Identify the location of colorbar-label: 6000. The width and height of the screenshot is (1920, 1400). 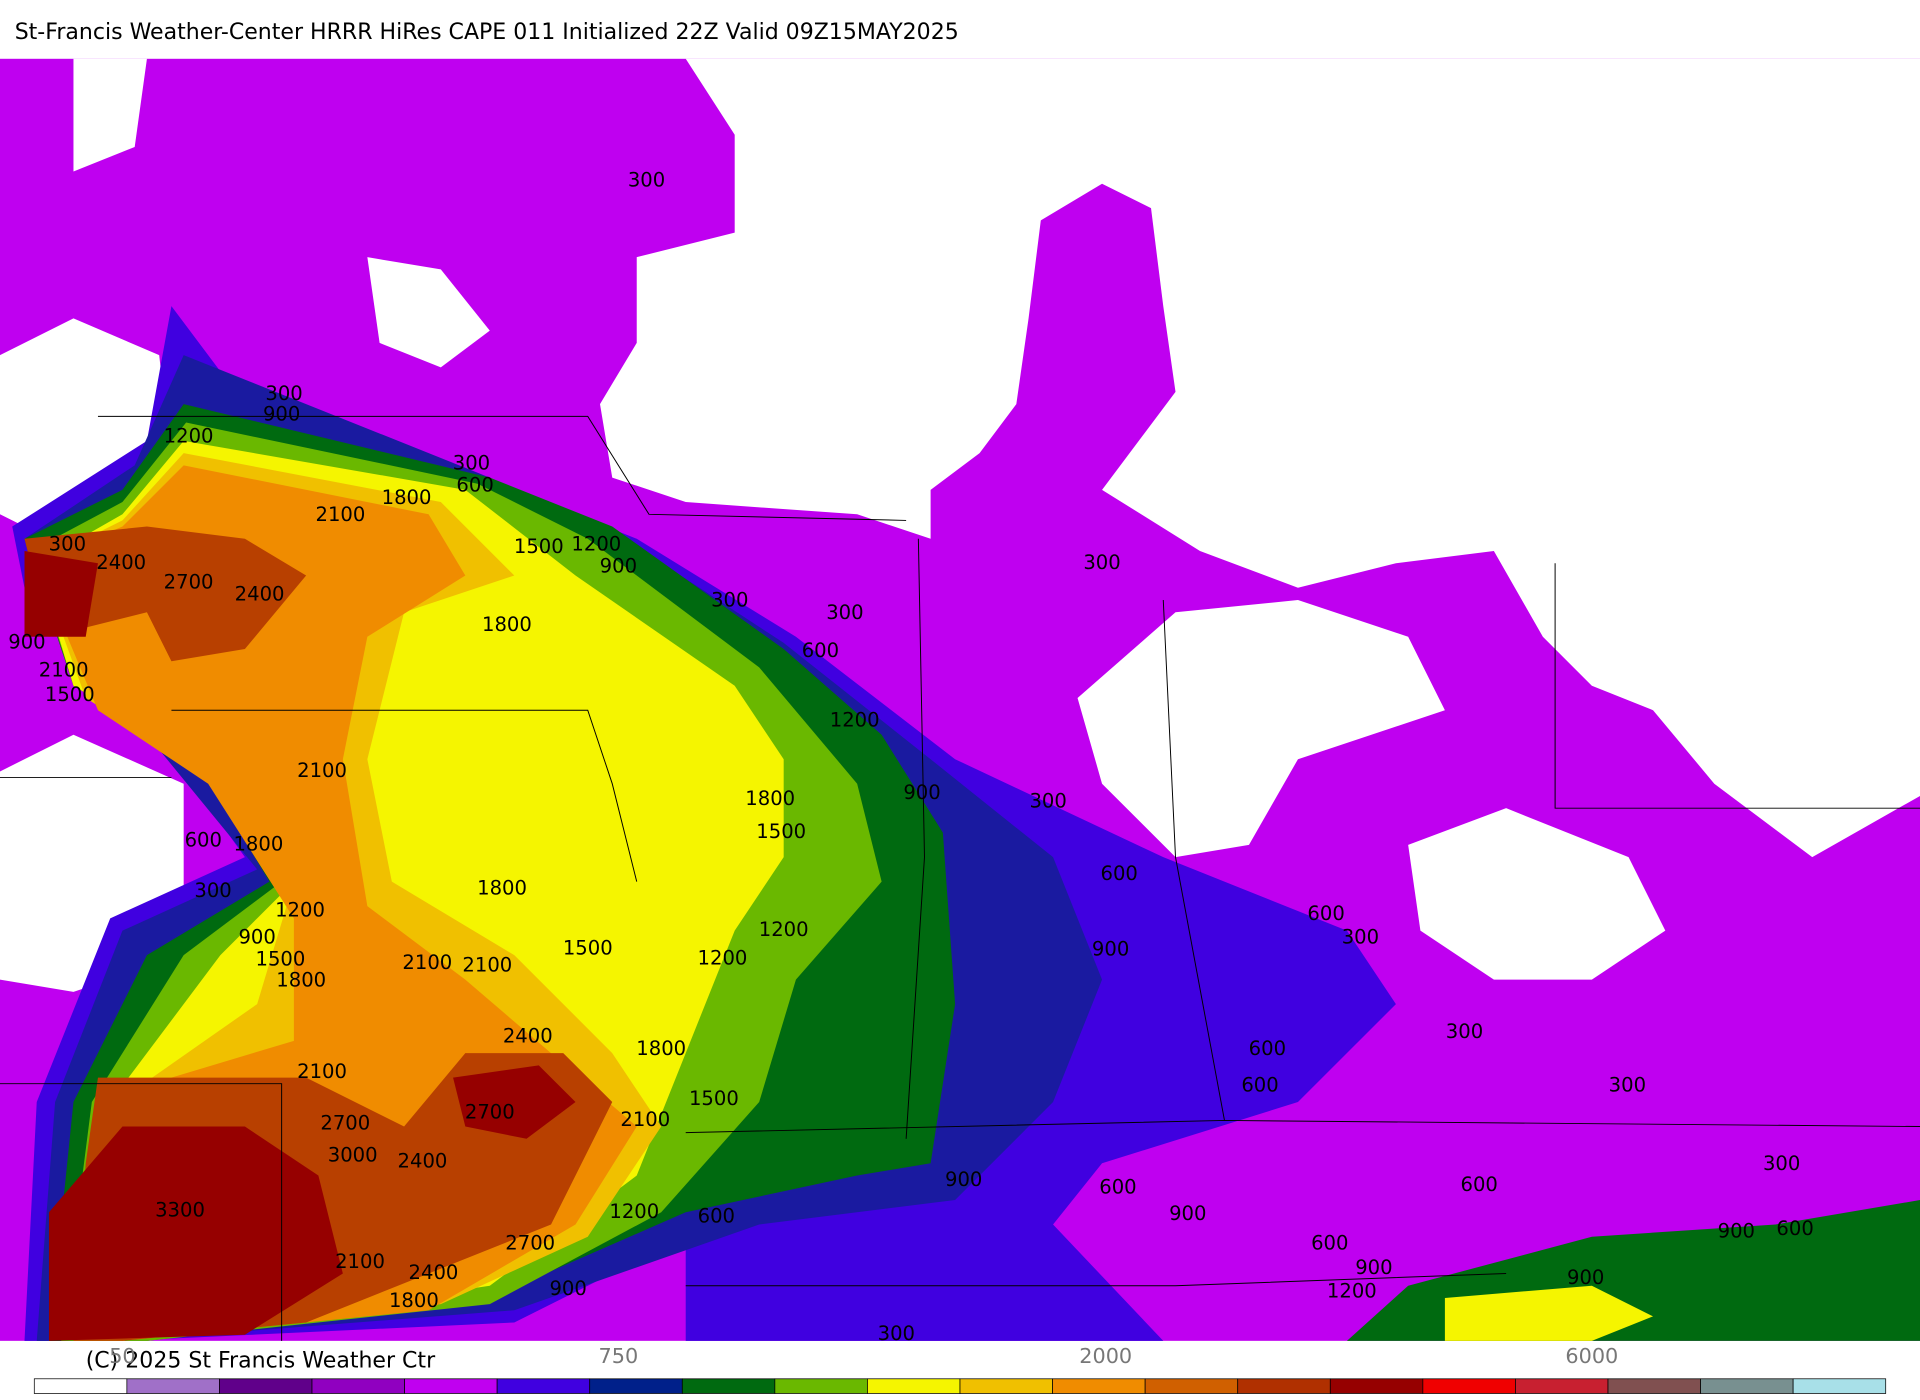
(1591, 1356).